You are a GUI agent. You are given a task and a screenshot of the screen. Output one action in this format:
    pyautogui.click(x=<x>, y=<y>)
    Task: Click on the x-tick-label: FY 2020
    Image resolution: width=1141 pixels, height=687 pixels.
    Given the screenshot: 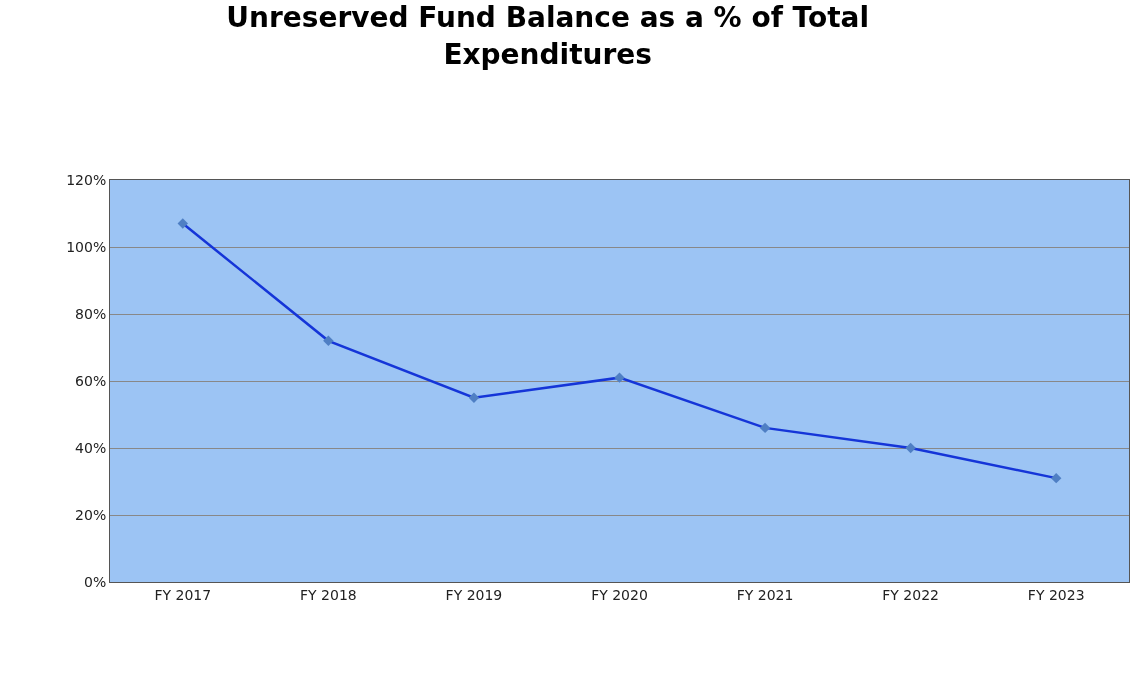 What is the action you would take?
    pyautogui.click(x=619, y=594)
    